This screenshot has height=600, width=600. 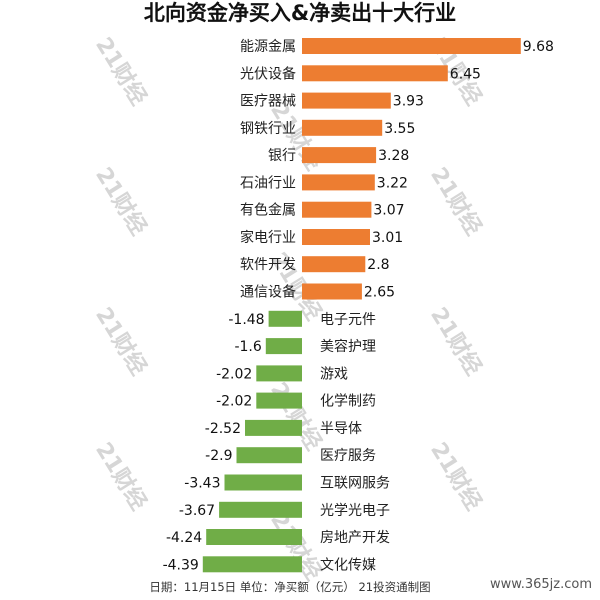 I want to click on watermark-text-12: 21财经, so click(x=296, y=546).